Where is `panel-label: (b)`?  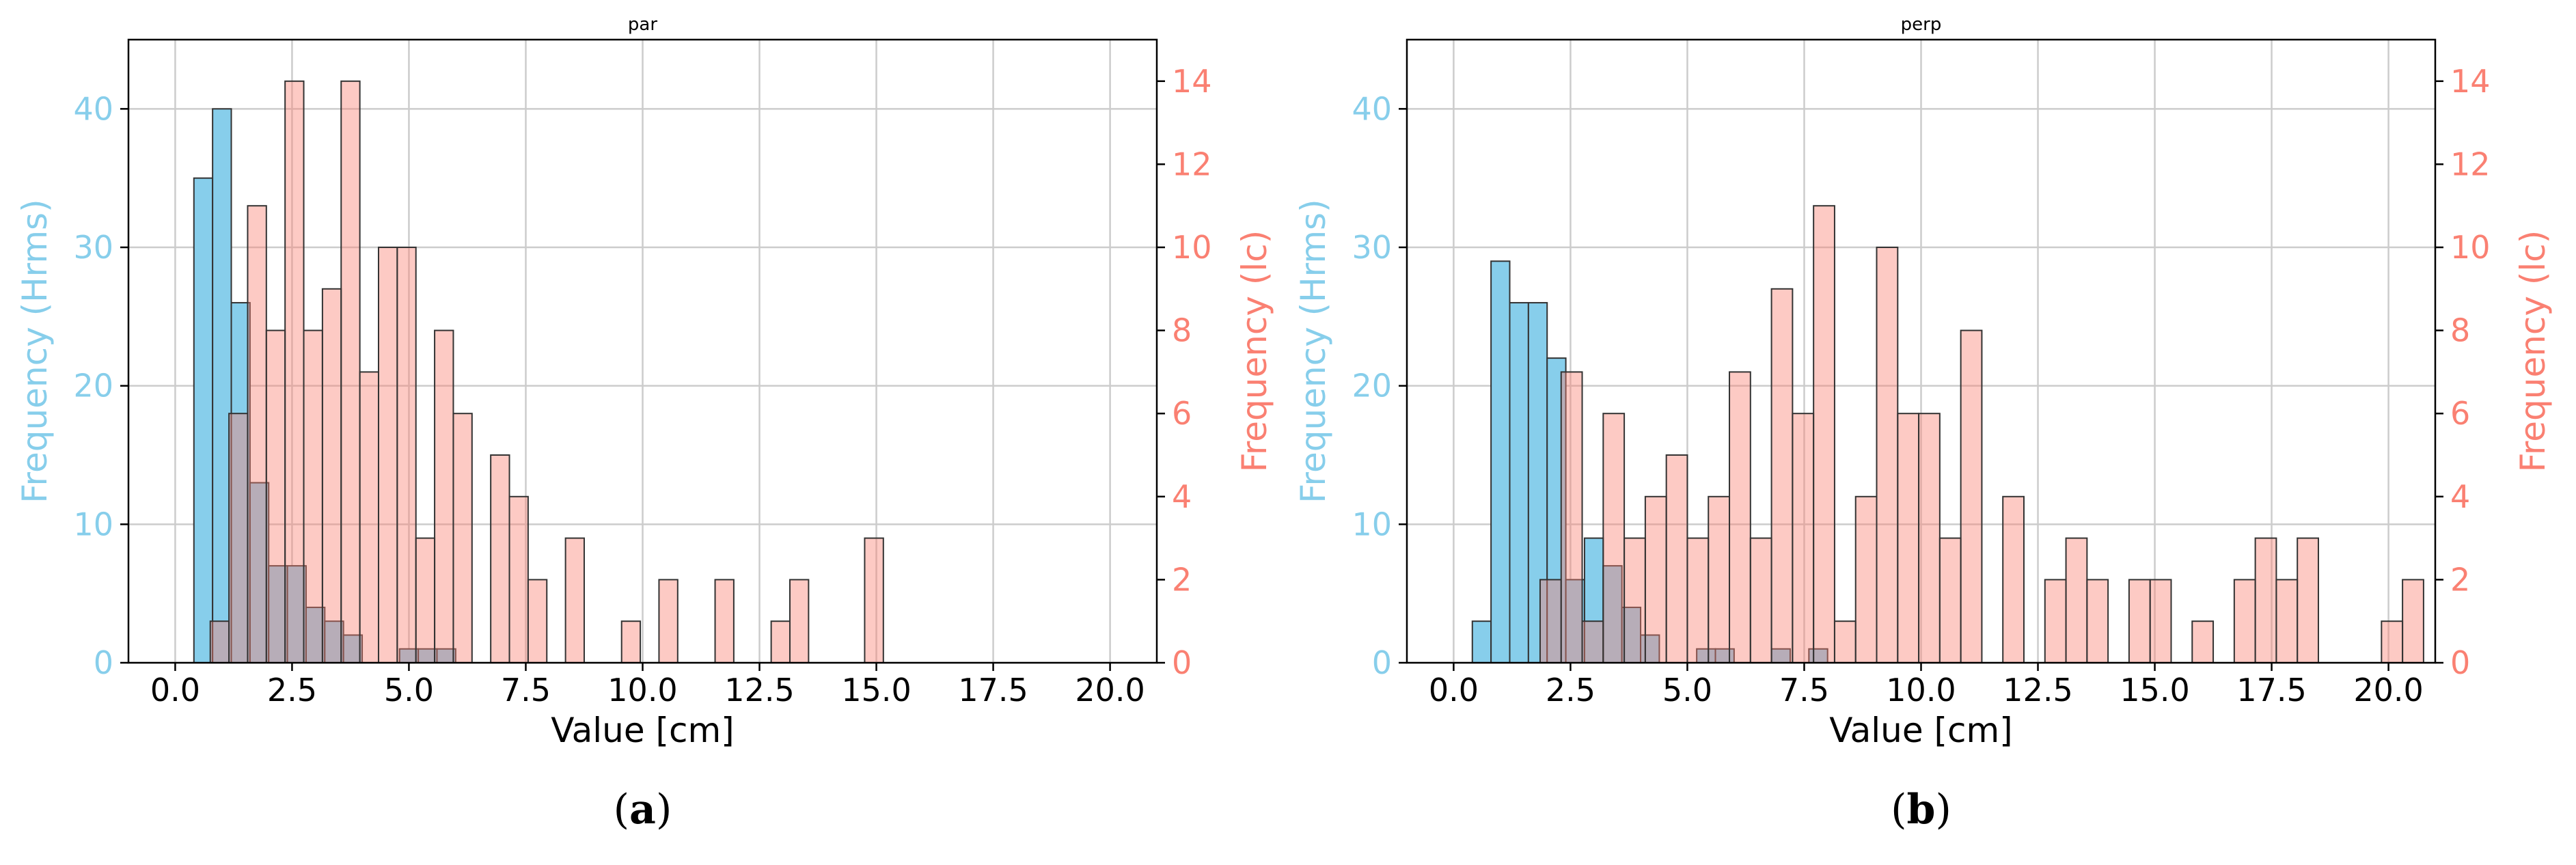
panel-label: (b) is located at coordinates (1921, 810).